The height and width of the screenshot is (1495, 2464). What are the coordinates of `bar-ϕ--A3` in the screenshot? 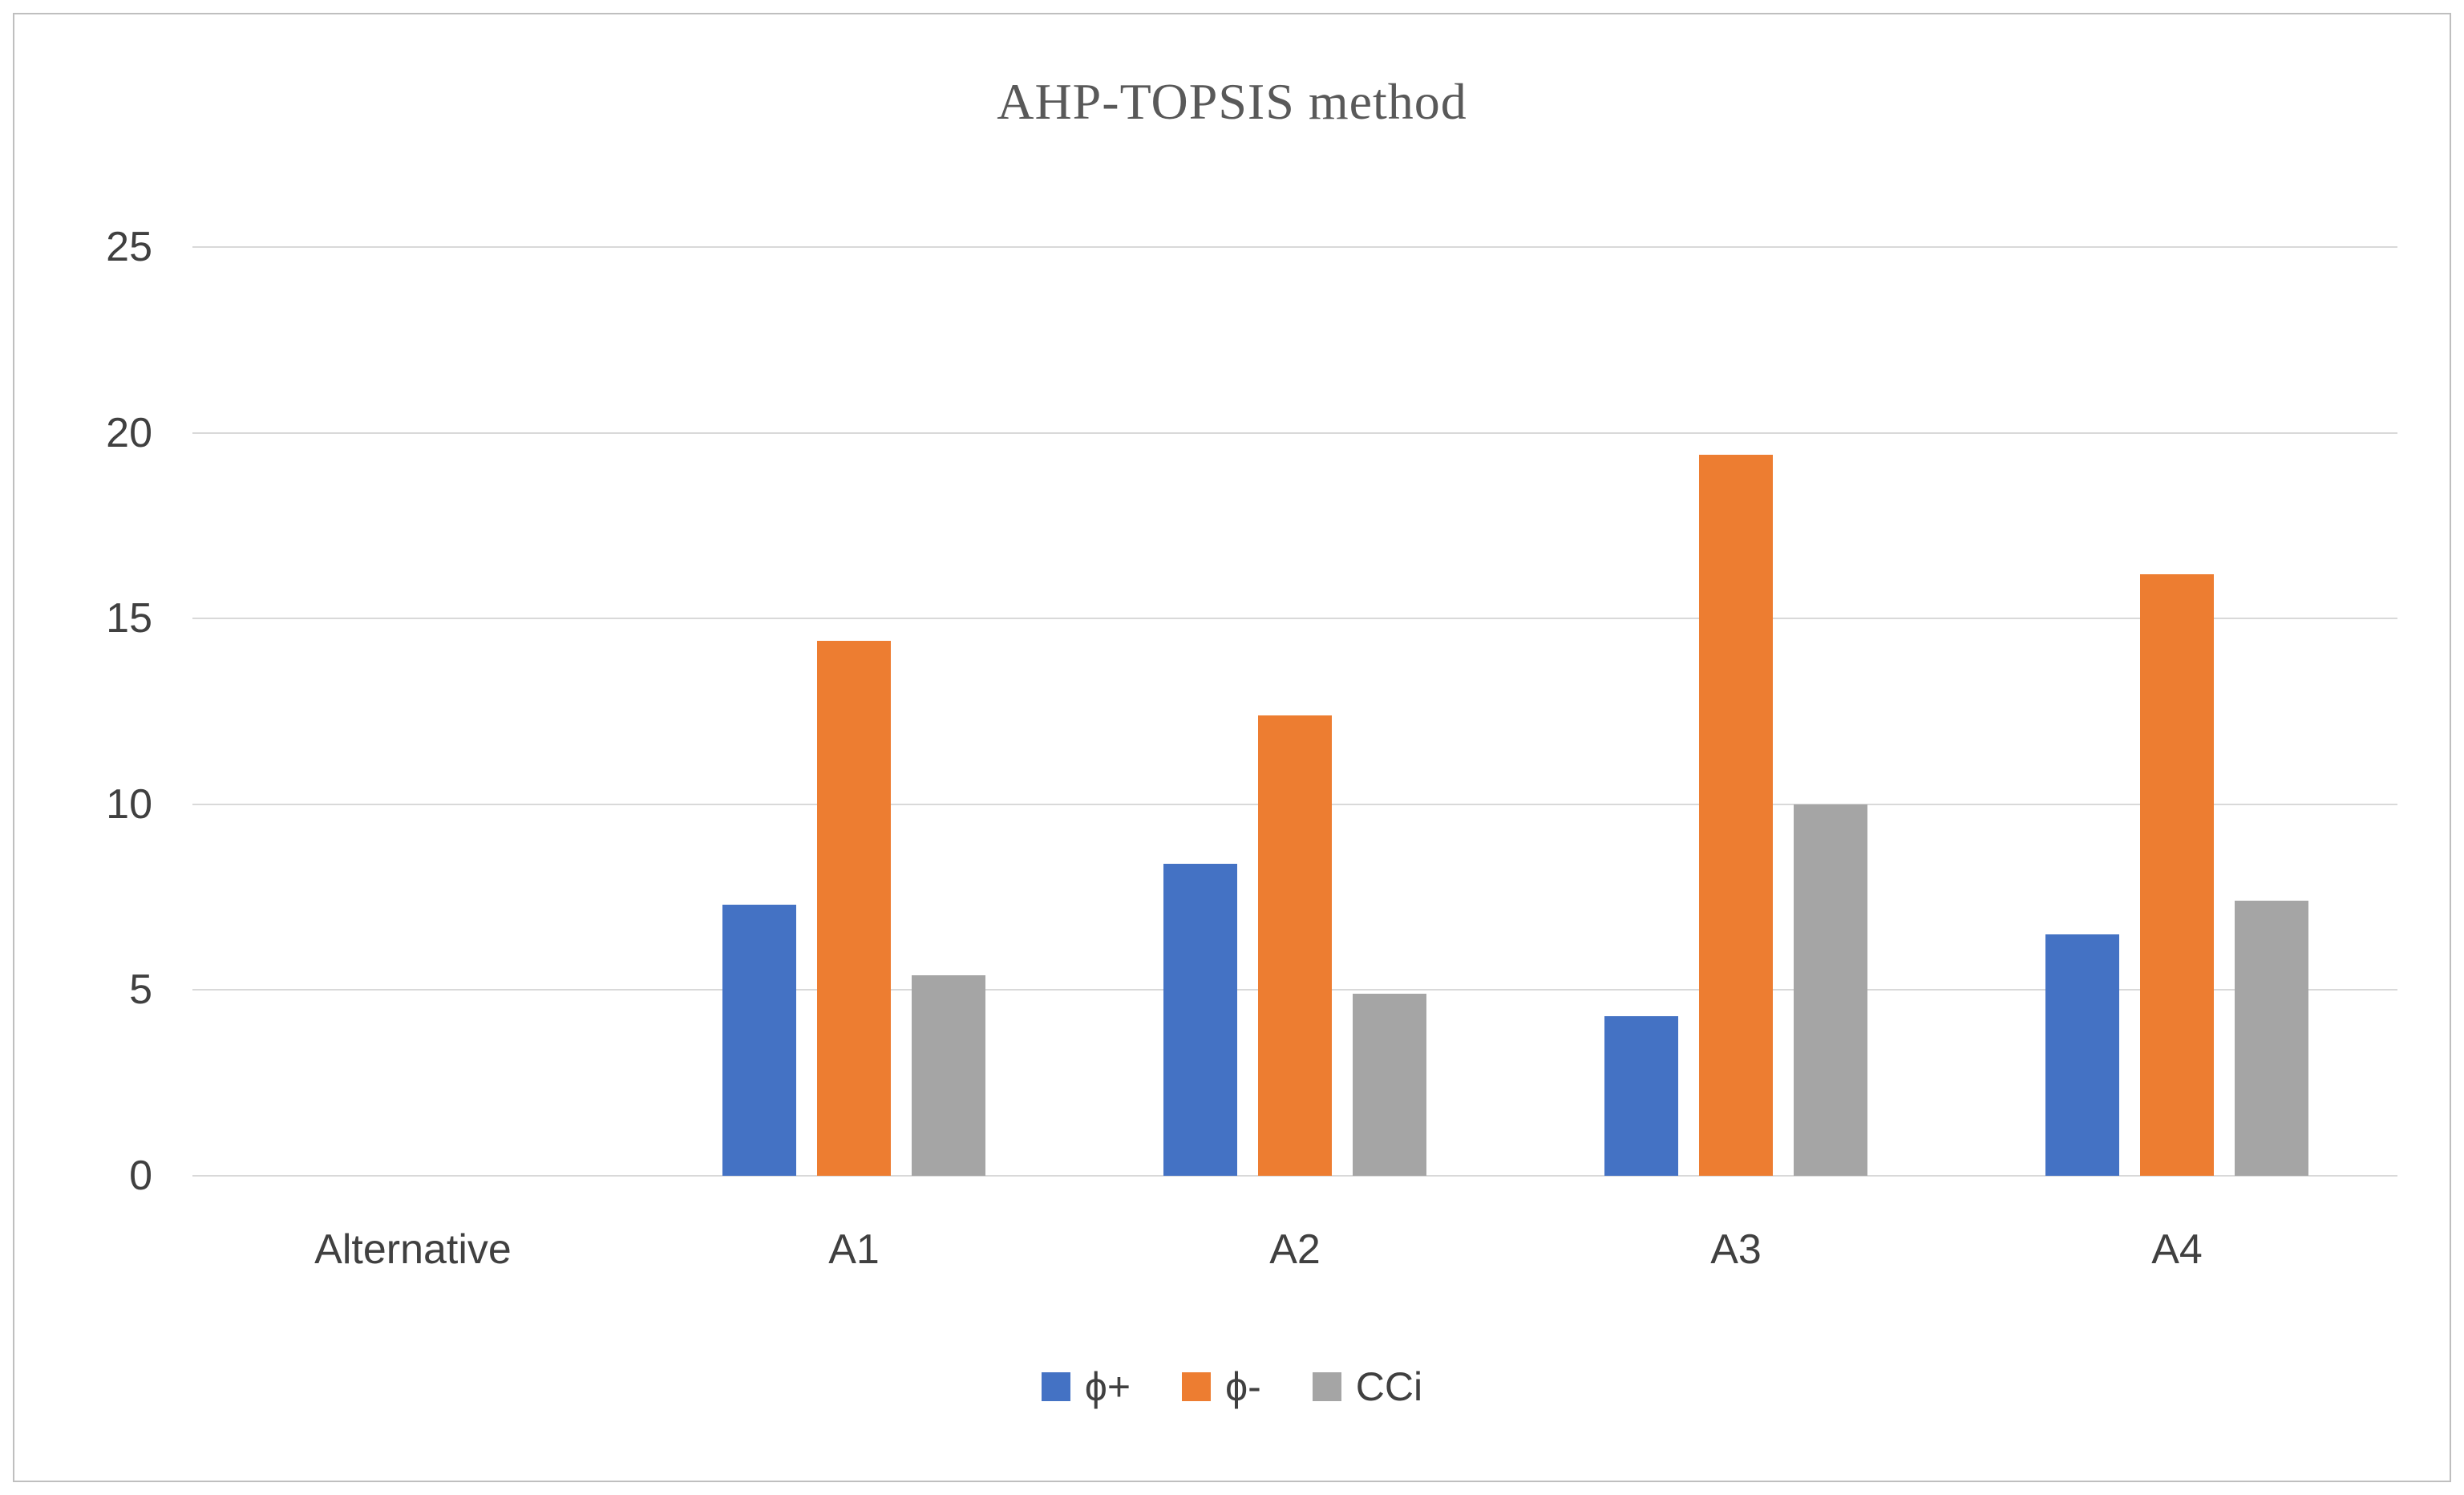 It's located at (1736, 815).